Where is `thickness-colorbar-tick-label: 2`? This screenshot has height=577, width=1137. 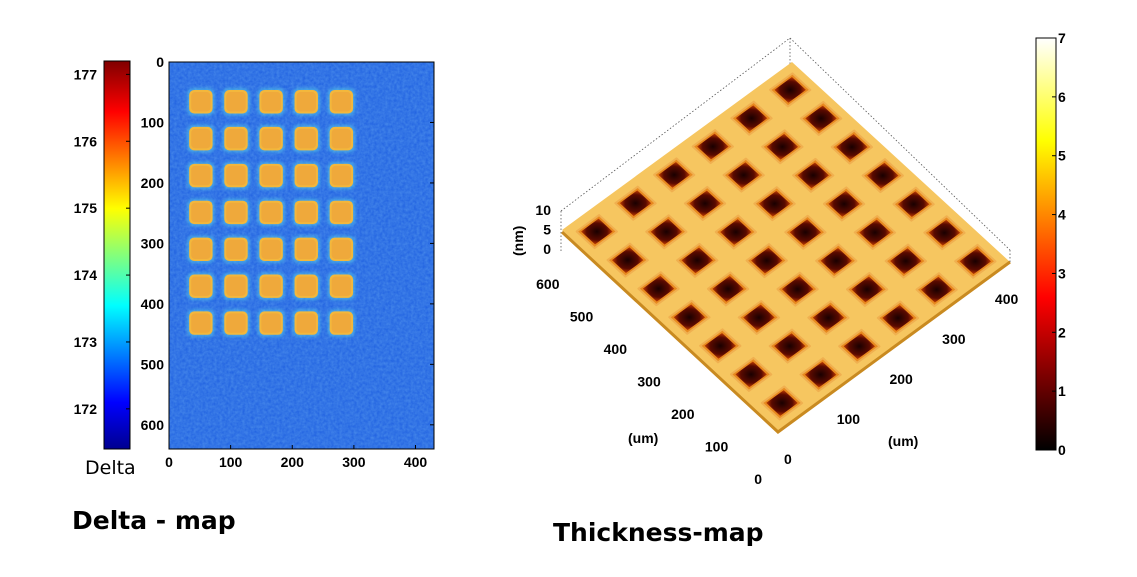 thickness-colorbar-tick-label: 2 is located at coordinates (1062, 332).